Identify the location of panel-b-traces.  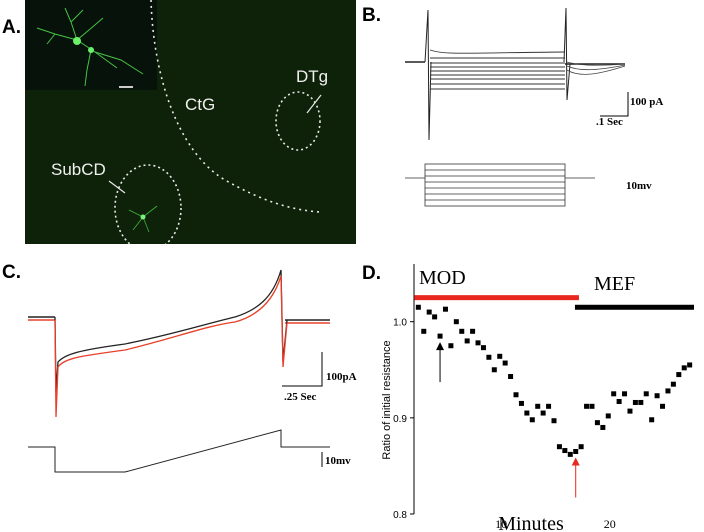
(517, 107).